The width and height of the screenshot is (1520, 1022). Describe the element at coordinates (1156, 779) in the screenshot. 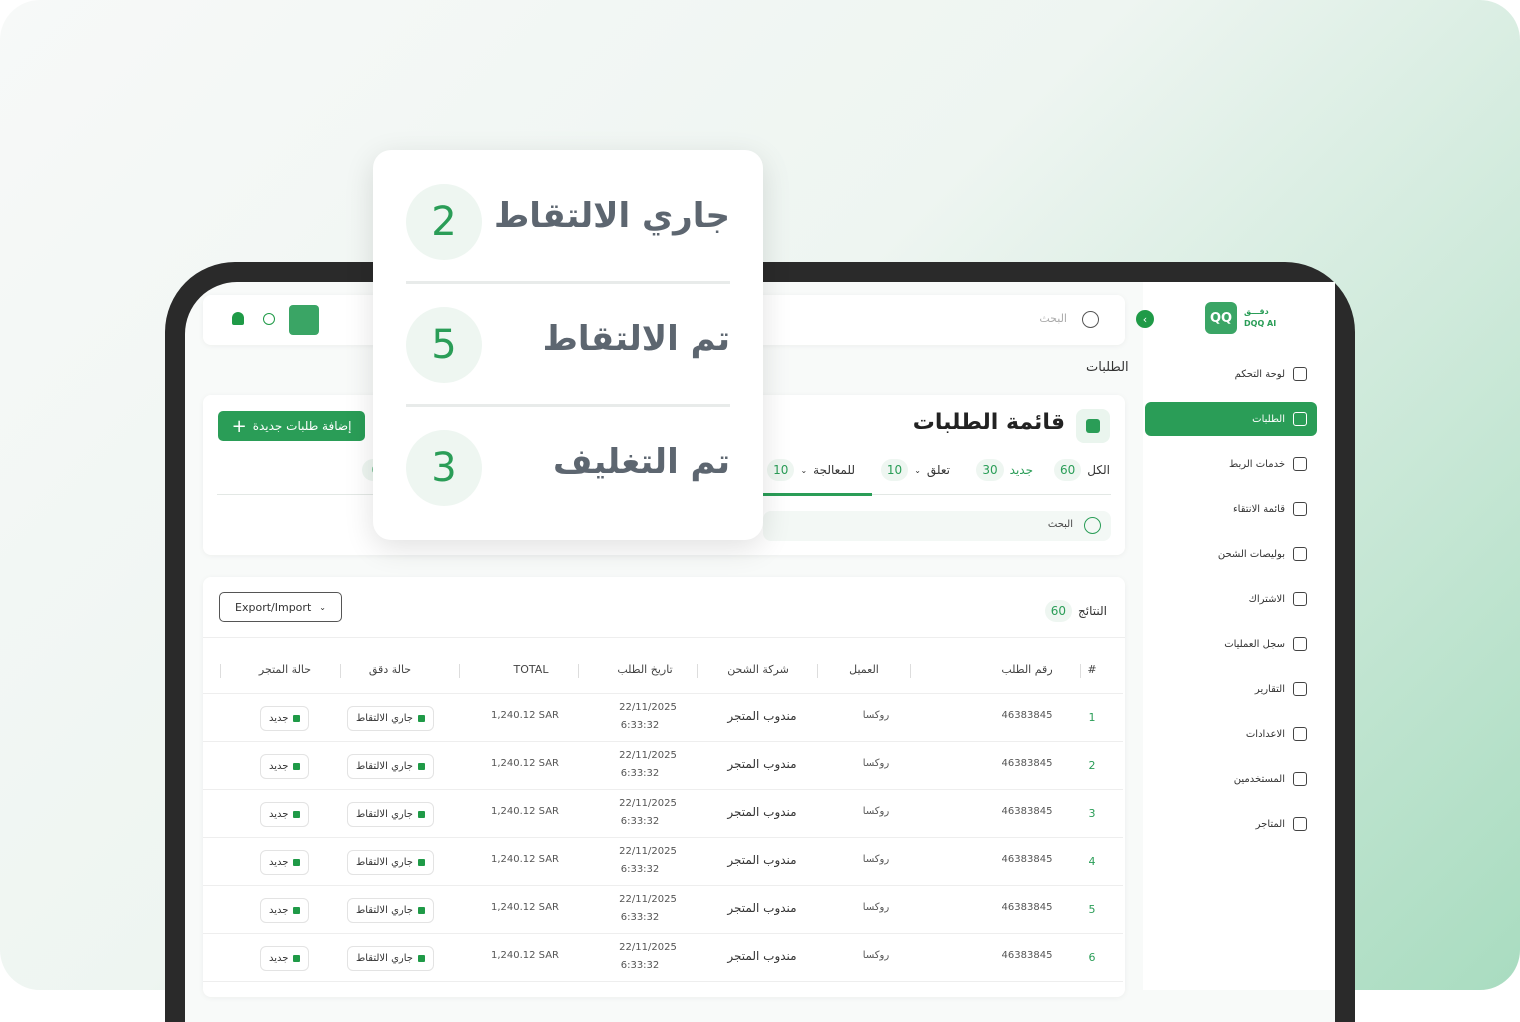

I see `sidebar-item-9: ⌄المستخدمين` at that location.